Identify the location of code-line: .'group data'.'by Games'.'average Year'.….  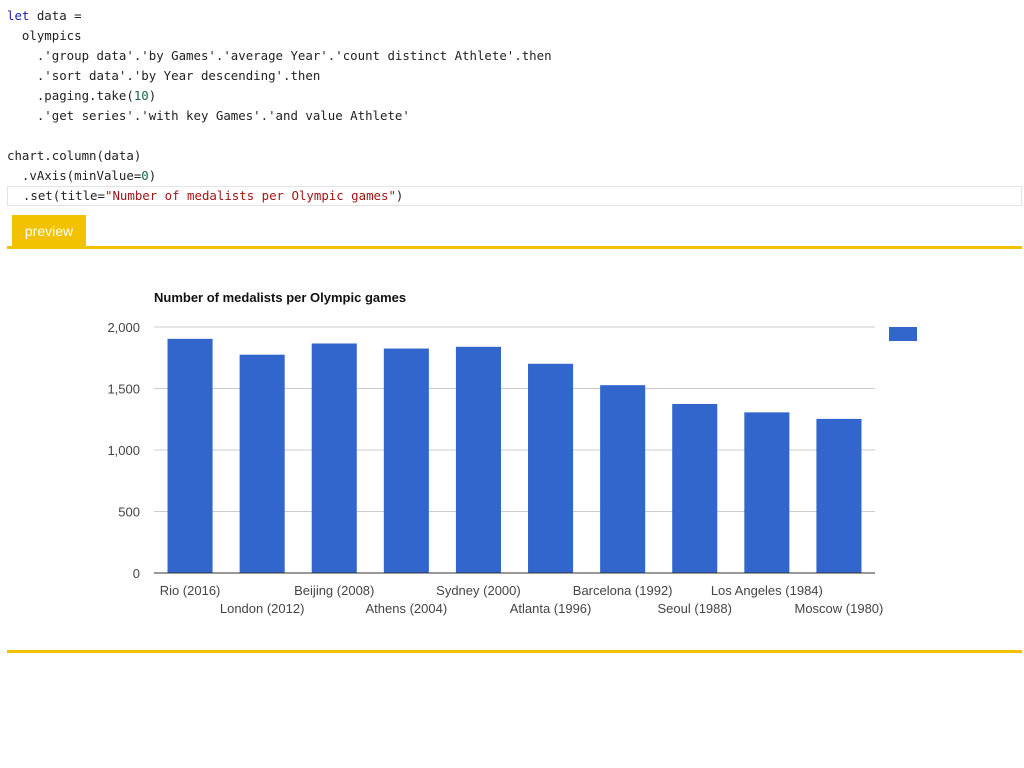
(514, 56).